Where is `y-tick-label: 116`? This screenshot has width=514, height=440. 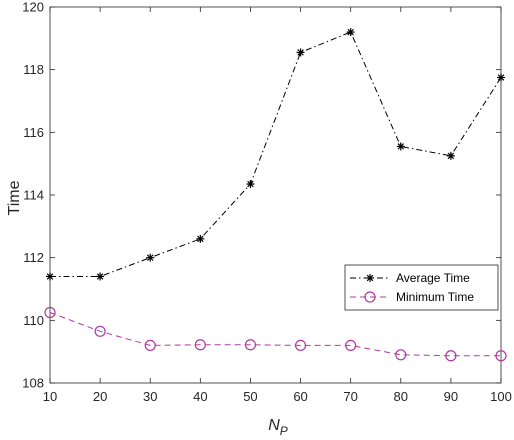
y-tick-label: 116 is located at coordinates (33, 132).